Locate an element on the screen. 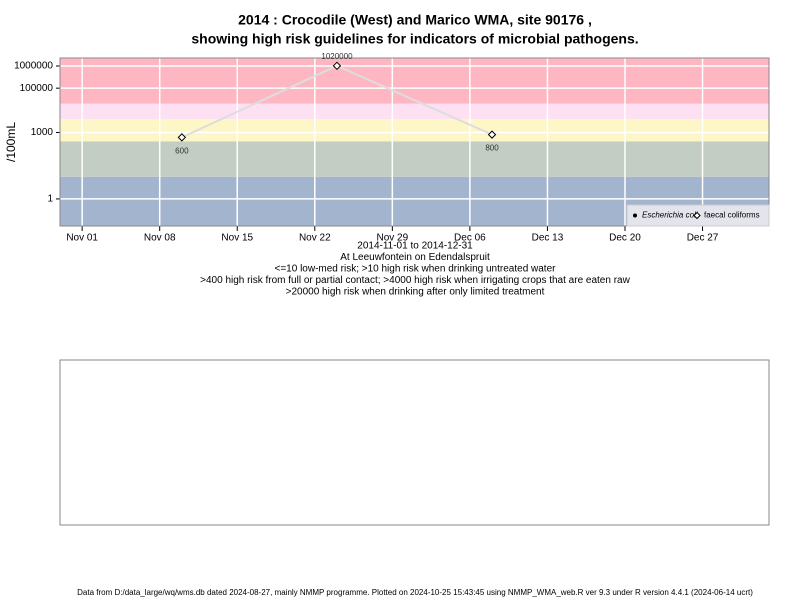  legend-label: faecal coliforms is located at coordinates (732, 215).